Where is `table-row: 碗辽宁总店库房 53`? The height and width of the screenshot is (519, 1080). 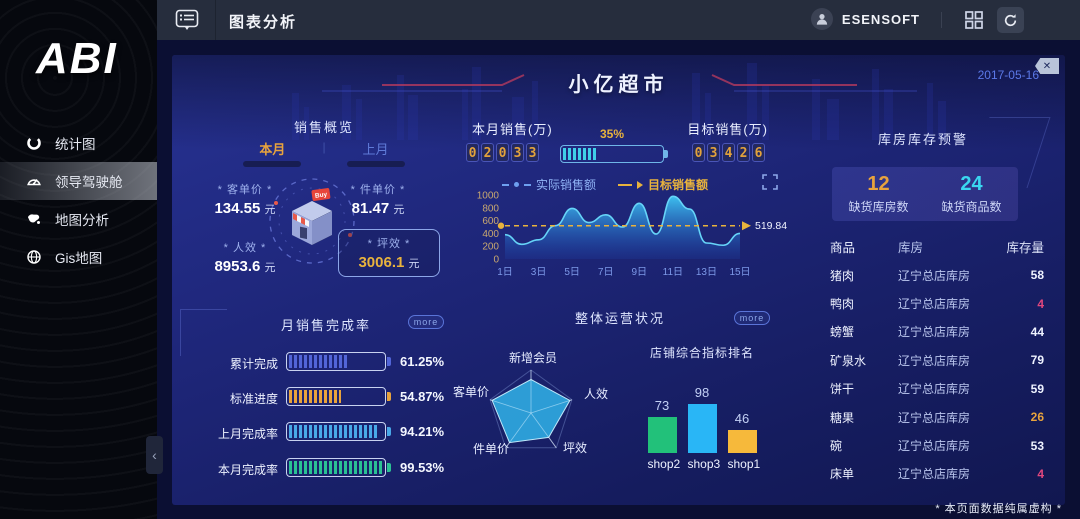 table-row: 碗辽宁总店库房 53 is located at coordinates (937, 446).